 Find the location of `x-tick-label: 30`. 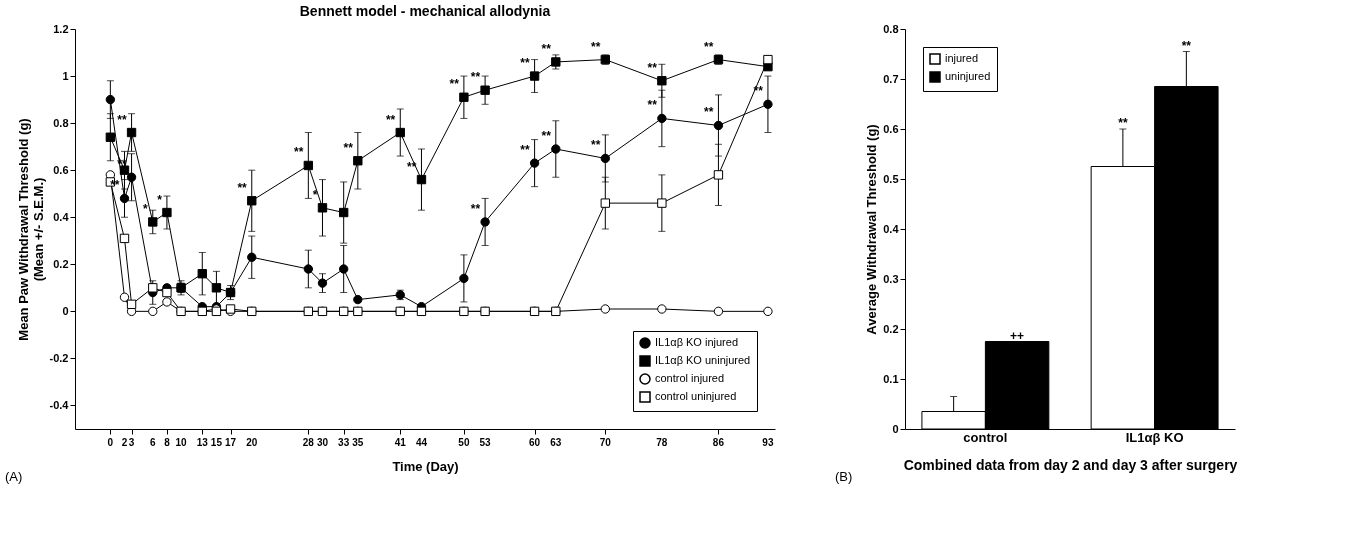

x-tick-label: 30 is located at coordinates (322, 442).